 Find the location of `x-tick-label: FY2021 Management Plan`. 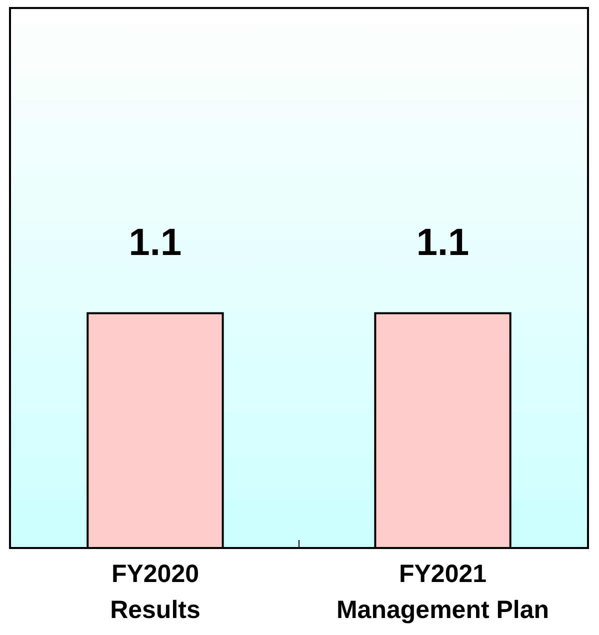

x-tick-label: FY2021 Management Plan is located at coordinates (443, 592).